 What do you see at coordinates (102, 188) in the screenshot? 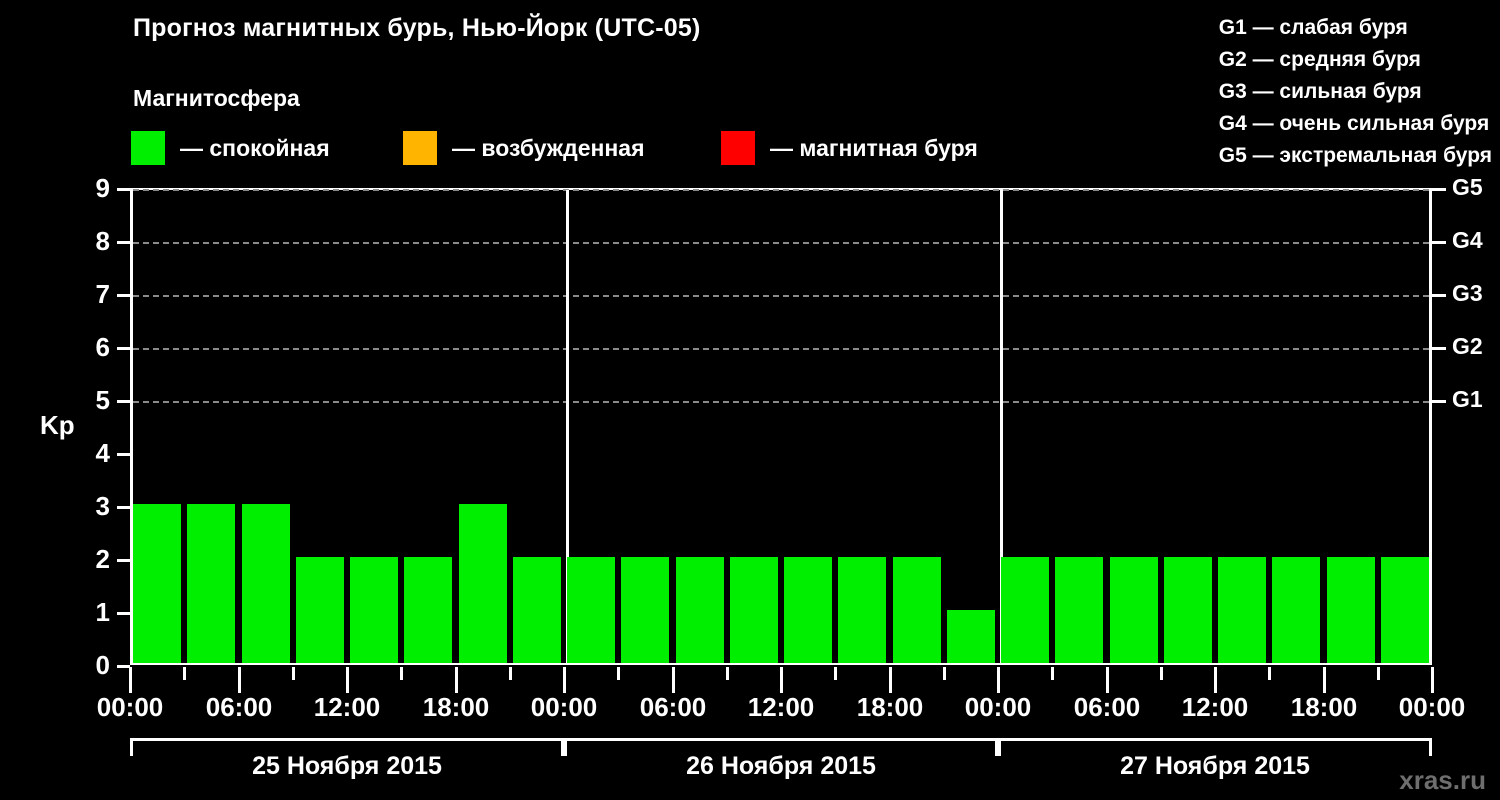
I see `y-tick-label: 9` at bounding box center [102, 188].